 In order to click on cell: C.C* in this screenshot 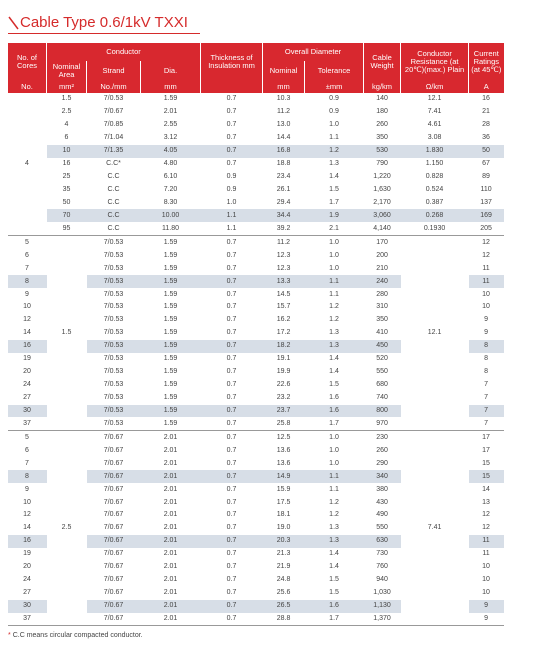, I will do `click(113, 164)`.